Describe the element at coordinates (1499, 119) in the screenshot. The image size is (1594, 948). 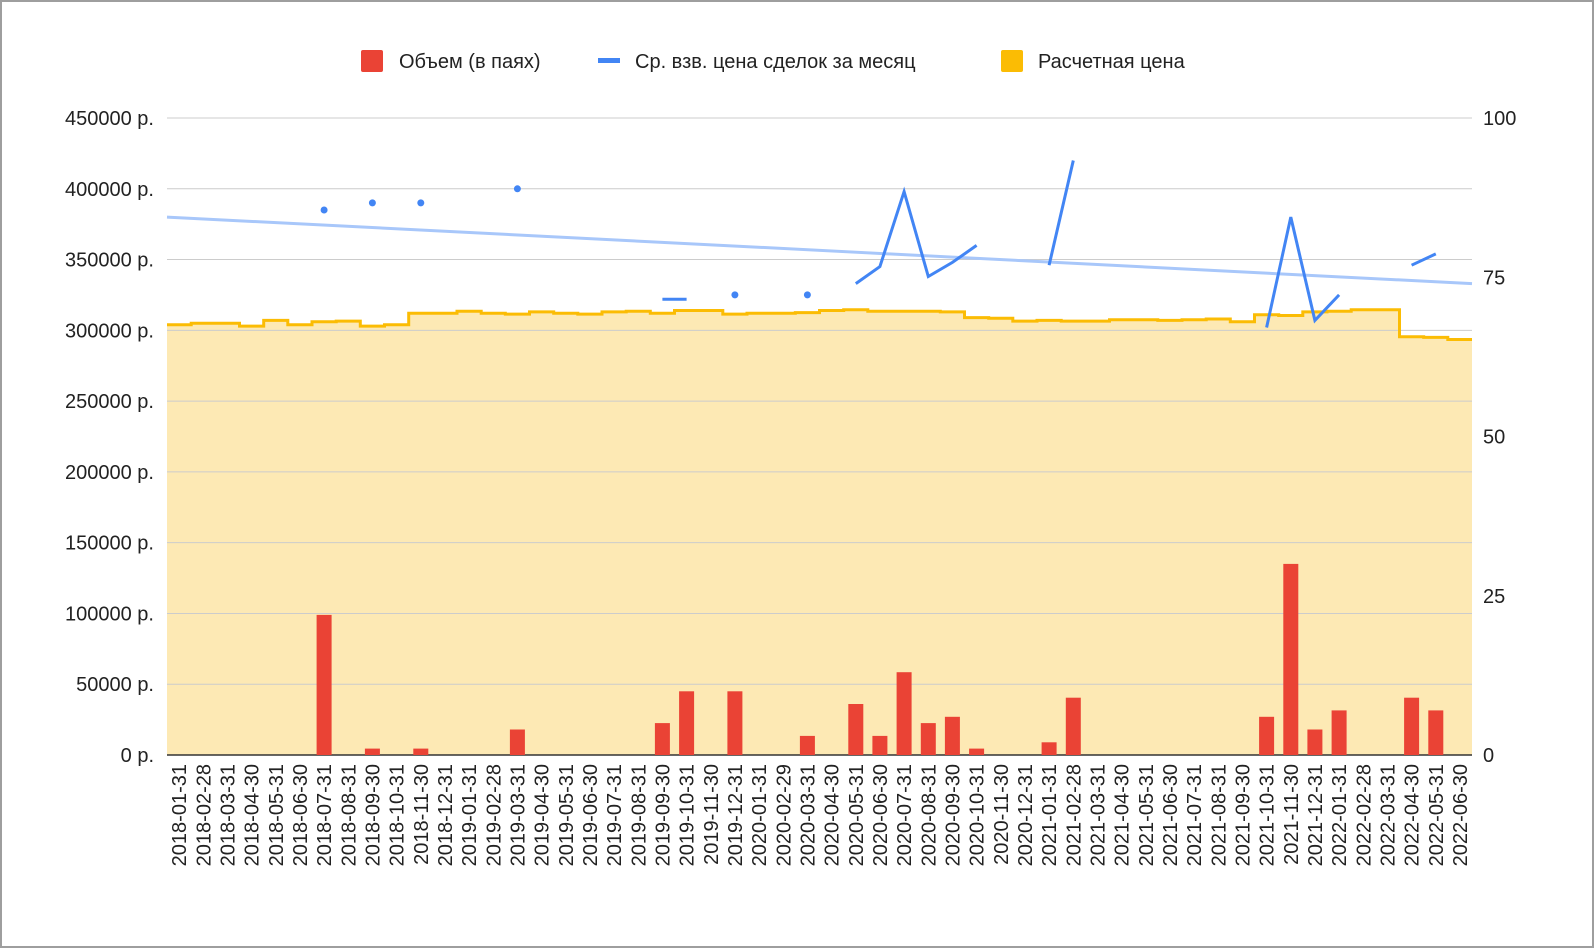
I see `right-tick-label: 100` at that location.